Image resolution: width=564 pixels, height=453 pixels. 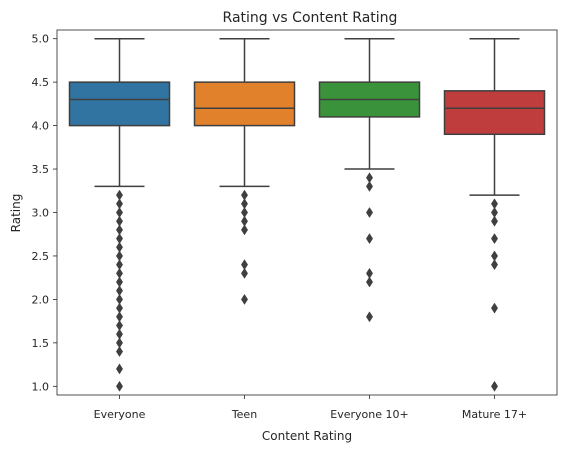 What do you see at coordinates (310, 18) in the screenshot?
I see `chart-title: Rating vs Content Rating` at bounding box center [310, 18].